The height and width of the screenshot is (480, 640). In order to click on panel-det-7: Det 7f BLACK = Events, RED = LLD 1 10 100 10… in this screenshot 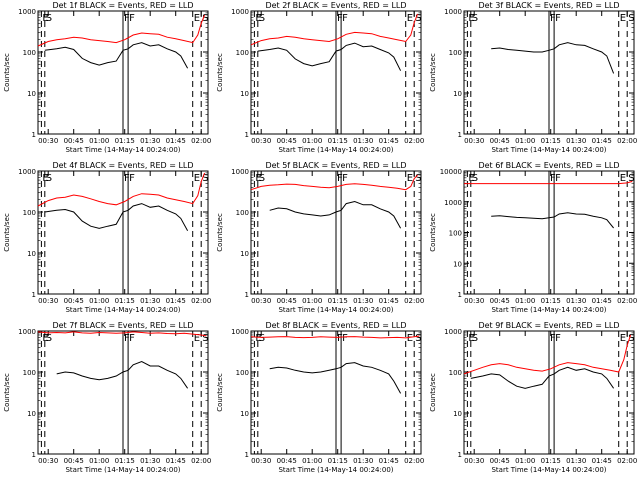, I will do `click(107, 397)`.